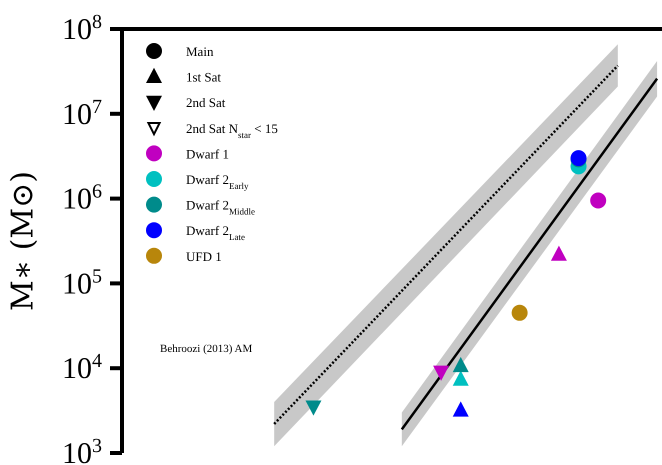  What do you see at coordinates (220, 207) in the screenshot?
I see `legend-label: Dwarf 2$_{Middle}$` at bounding box center [220, 207].